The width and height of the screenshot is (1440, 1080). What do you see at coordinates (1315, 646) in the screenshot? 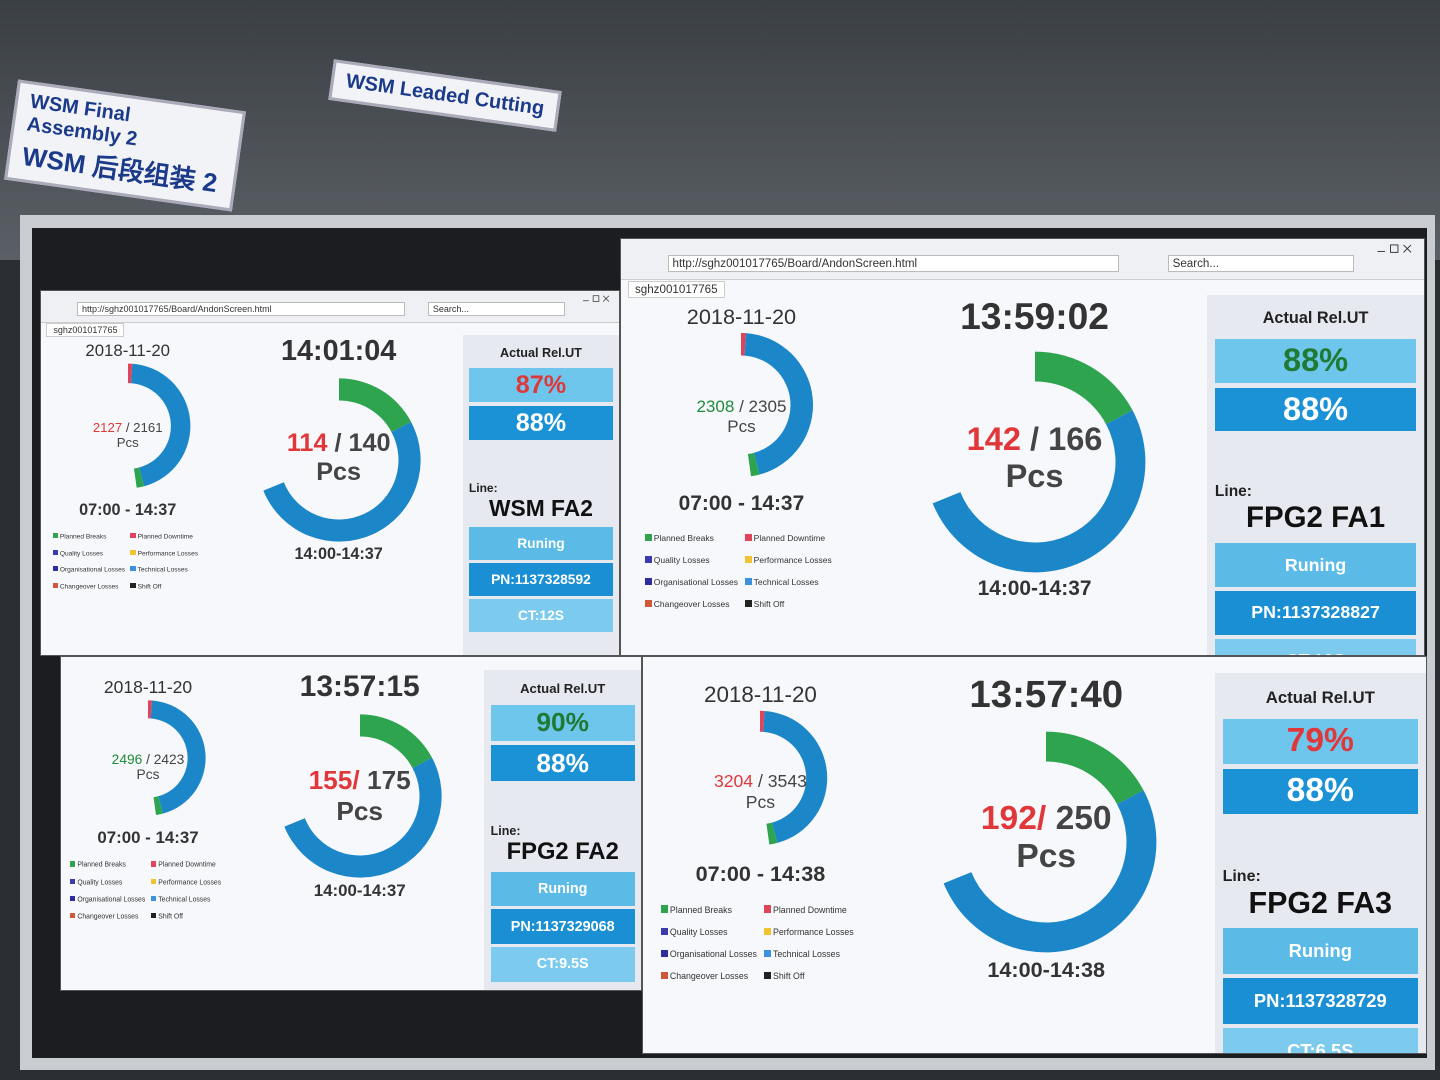
I see `cycle-time: CT:10S` at bounding box center [1315, 646].